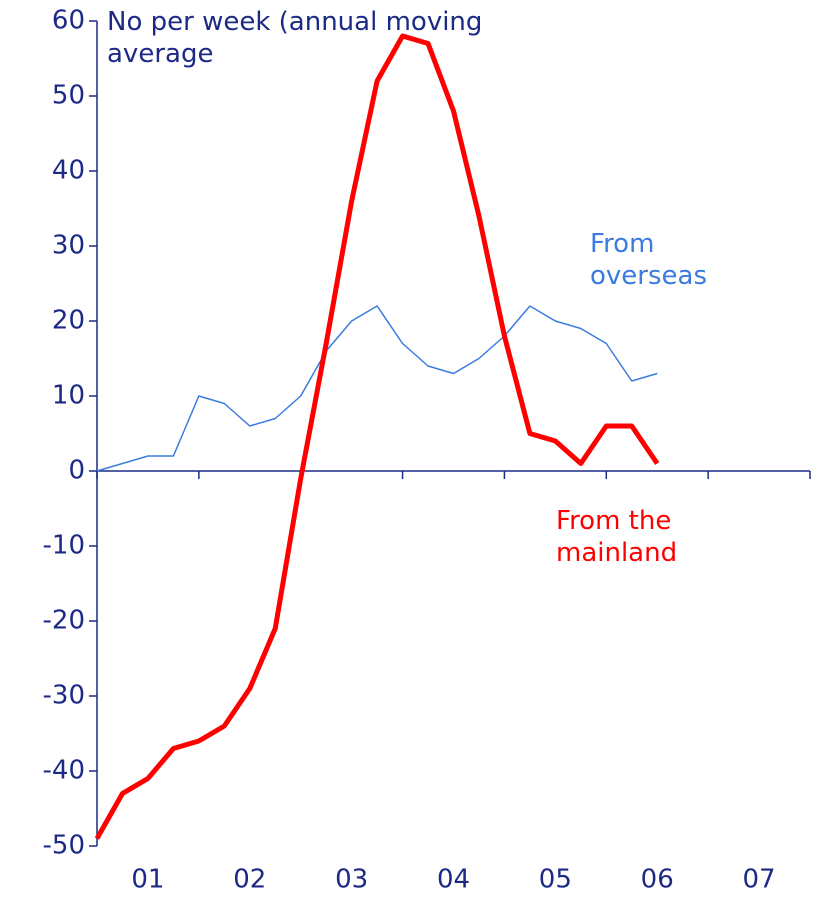 This screenshot has height=910, width=814. Describe the element at coordinates (64, 846) in the screenshot. I see `y-tick-label: -50` at that location.